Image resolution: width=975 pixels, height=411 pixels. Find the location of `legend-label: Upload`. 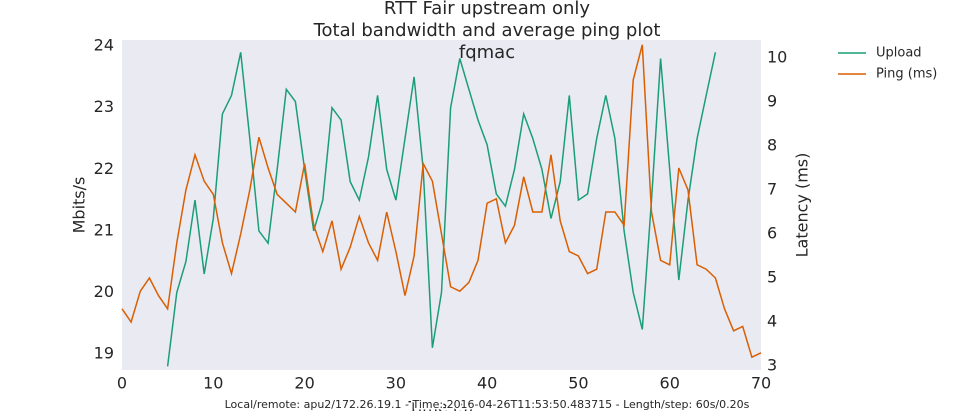

legend-label: Upload is located at coordinates (899, 53).